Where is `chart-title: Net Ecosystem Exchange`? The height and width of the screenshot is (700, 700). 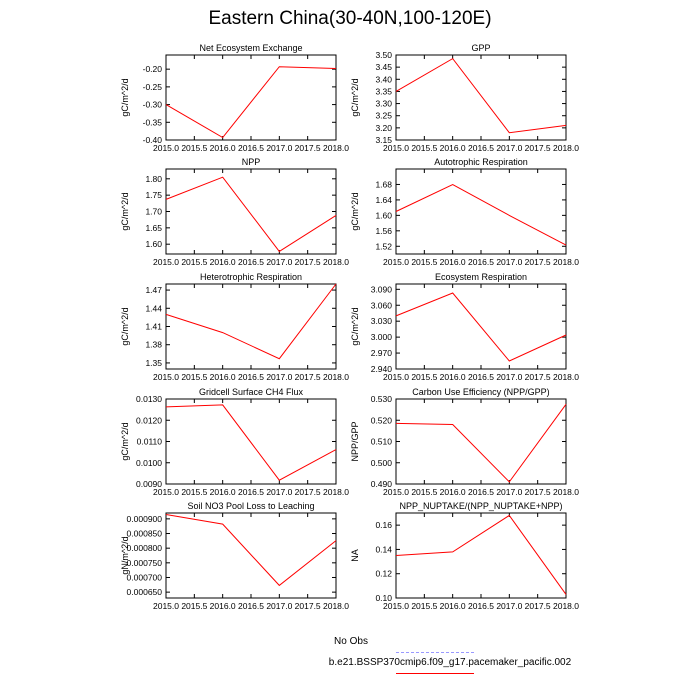 chart-title: Net Ecosystem Exchange is located at coordinates (250, 48).